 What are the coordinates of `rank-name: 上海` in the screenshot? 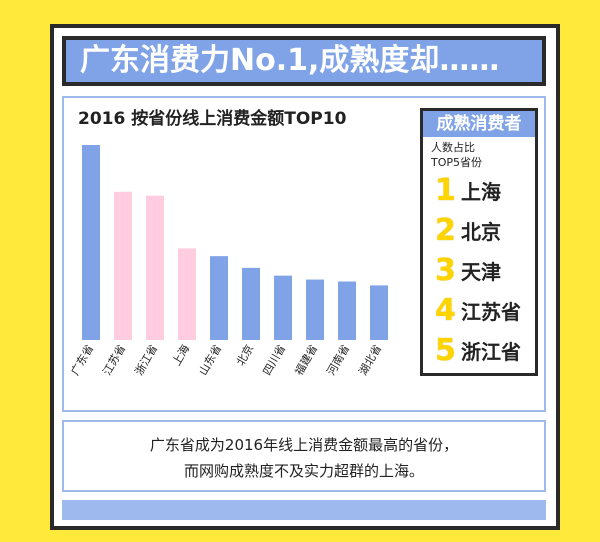 It's located at (481, 191).